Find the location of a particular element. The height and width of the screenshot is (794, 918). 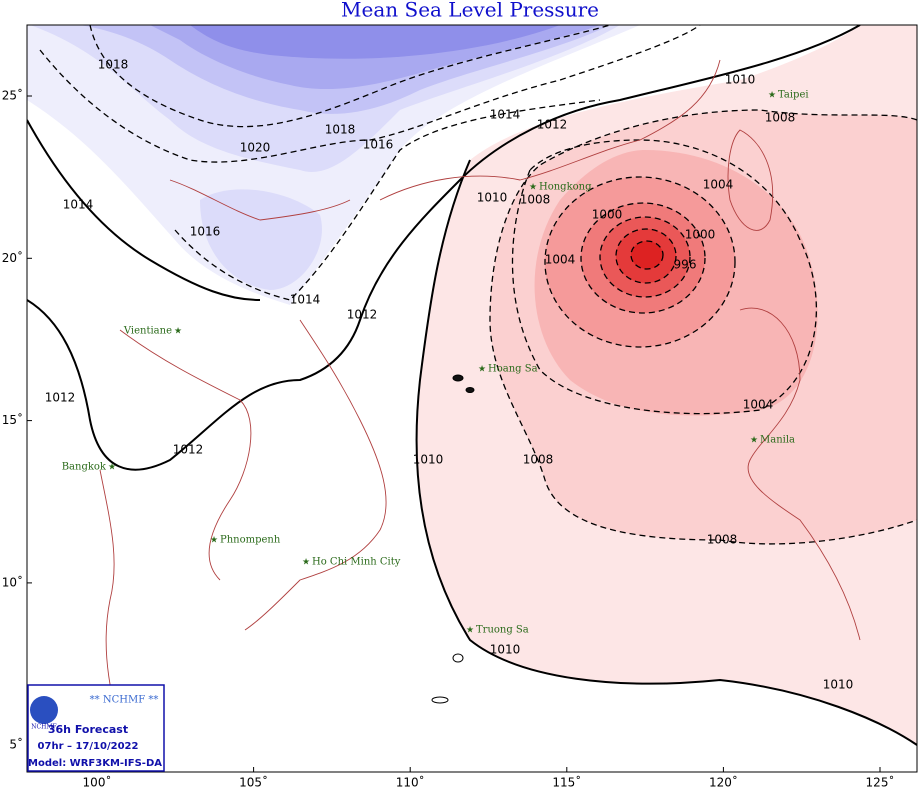

city-label: Taipei is located at coordinates (793, 95).